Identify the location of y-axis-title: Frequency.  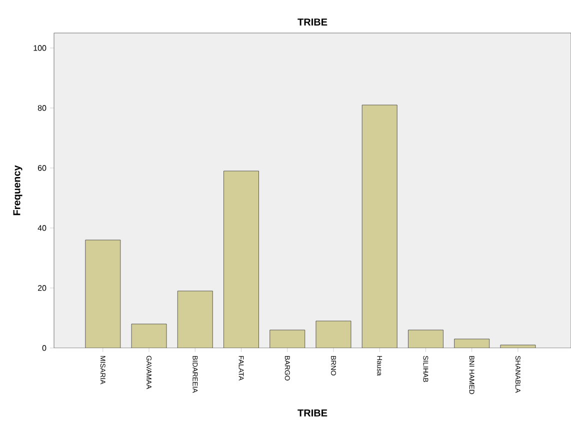
(17, 190).